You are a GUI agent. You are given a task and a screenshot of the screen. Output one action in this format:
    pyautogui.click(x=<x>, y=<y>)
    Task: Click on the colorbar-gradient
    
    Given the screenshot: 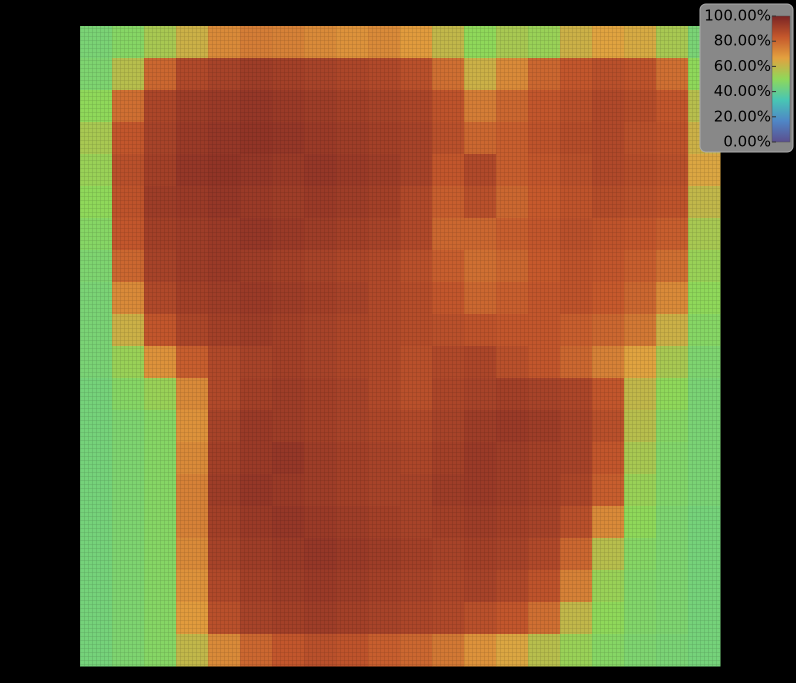 What is the action you would take?
    pyautogui.click(x=781, y=79)
    